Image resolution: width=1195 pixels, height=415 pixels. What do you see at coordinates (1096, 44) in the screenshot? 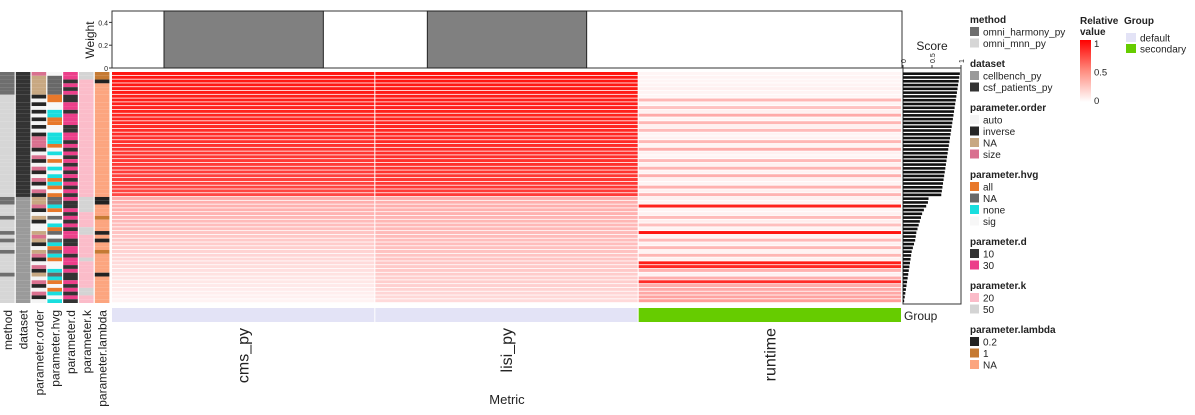
I see `relative-value-tick-label: 1` at bounding box center [1096, 44].